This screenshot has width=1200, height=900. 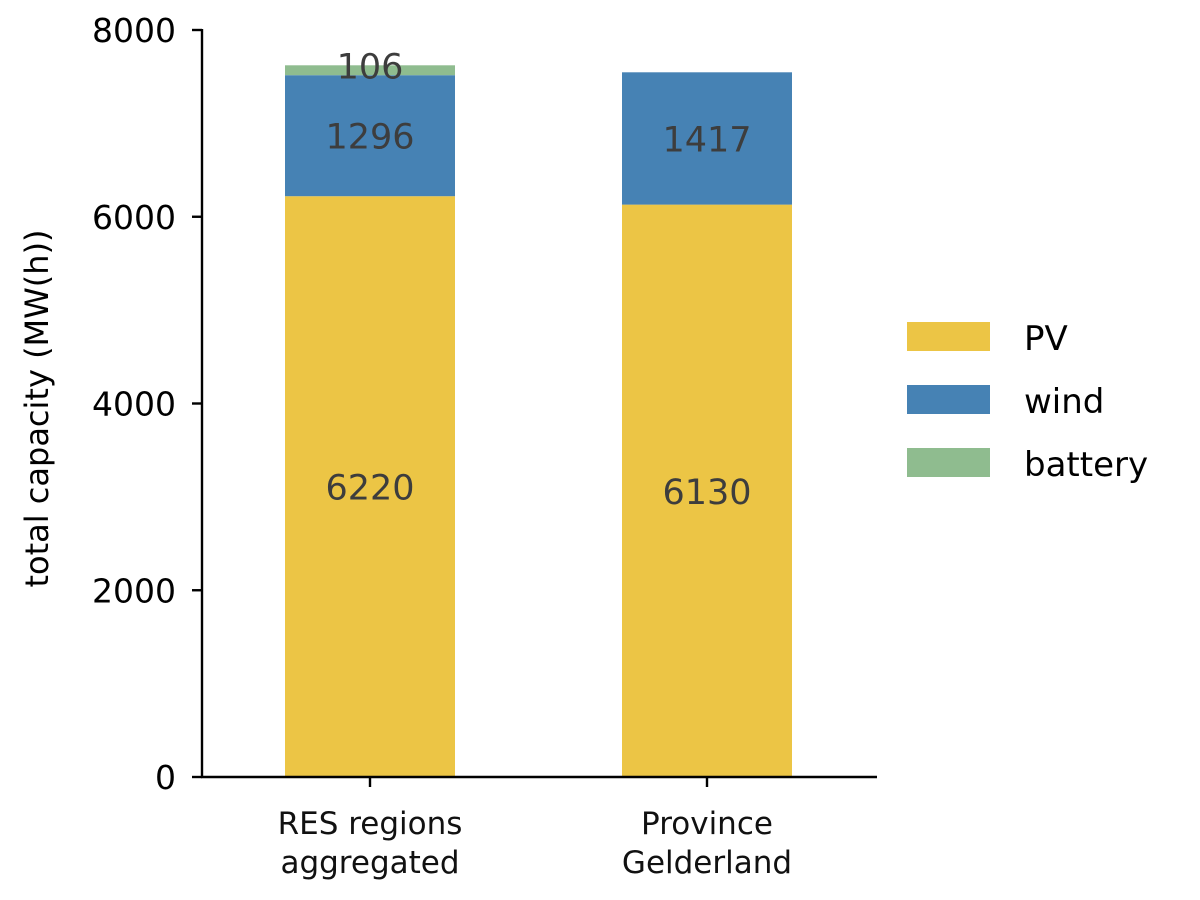 I want to click on y-axis-label: total capacity (MW(h)), so click(x=37, y=408).